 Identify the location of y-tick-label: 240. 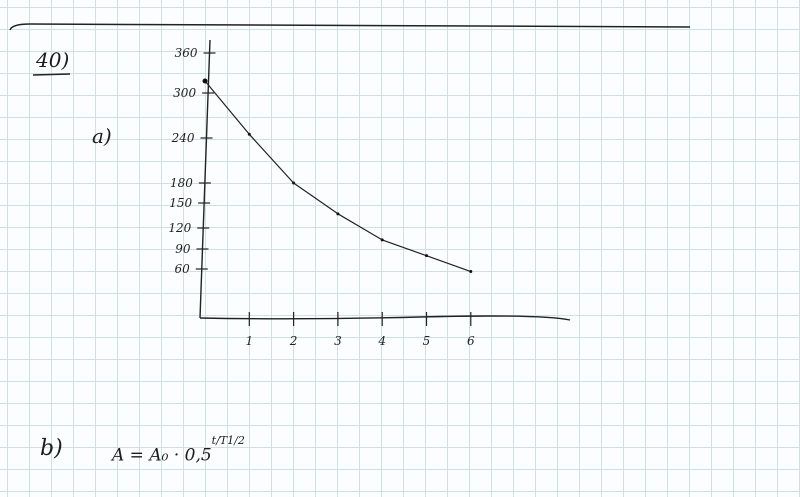
(183, 138).